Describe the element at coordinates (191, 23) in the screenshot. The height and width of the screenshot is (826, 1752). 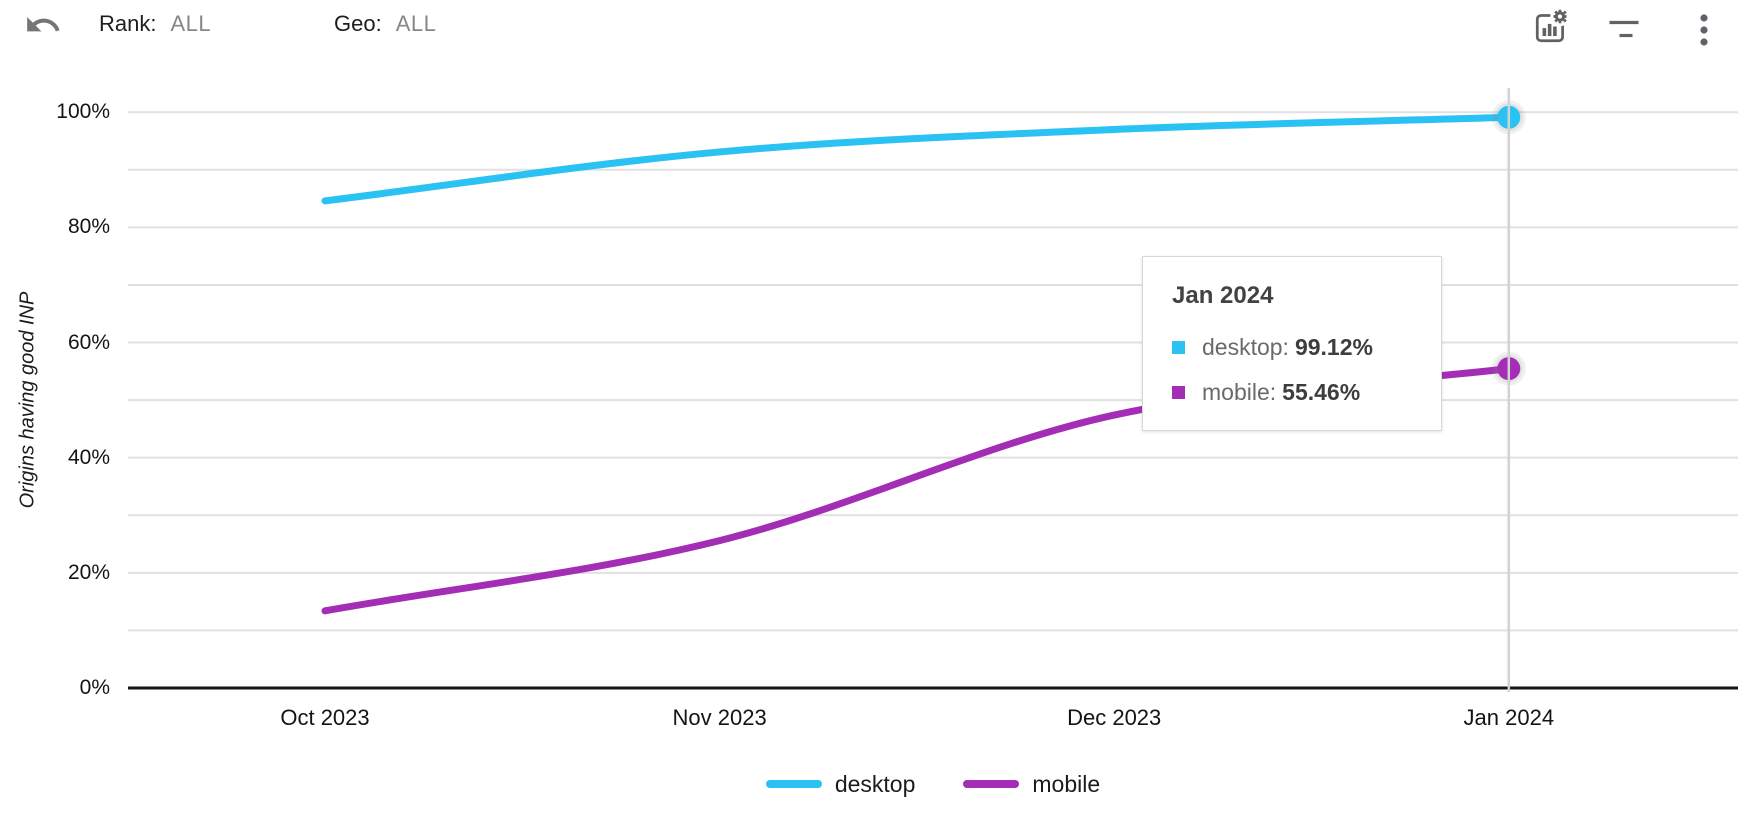
I see `rank-filter-value: ALL` at that location.